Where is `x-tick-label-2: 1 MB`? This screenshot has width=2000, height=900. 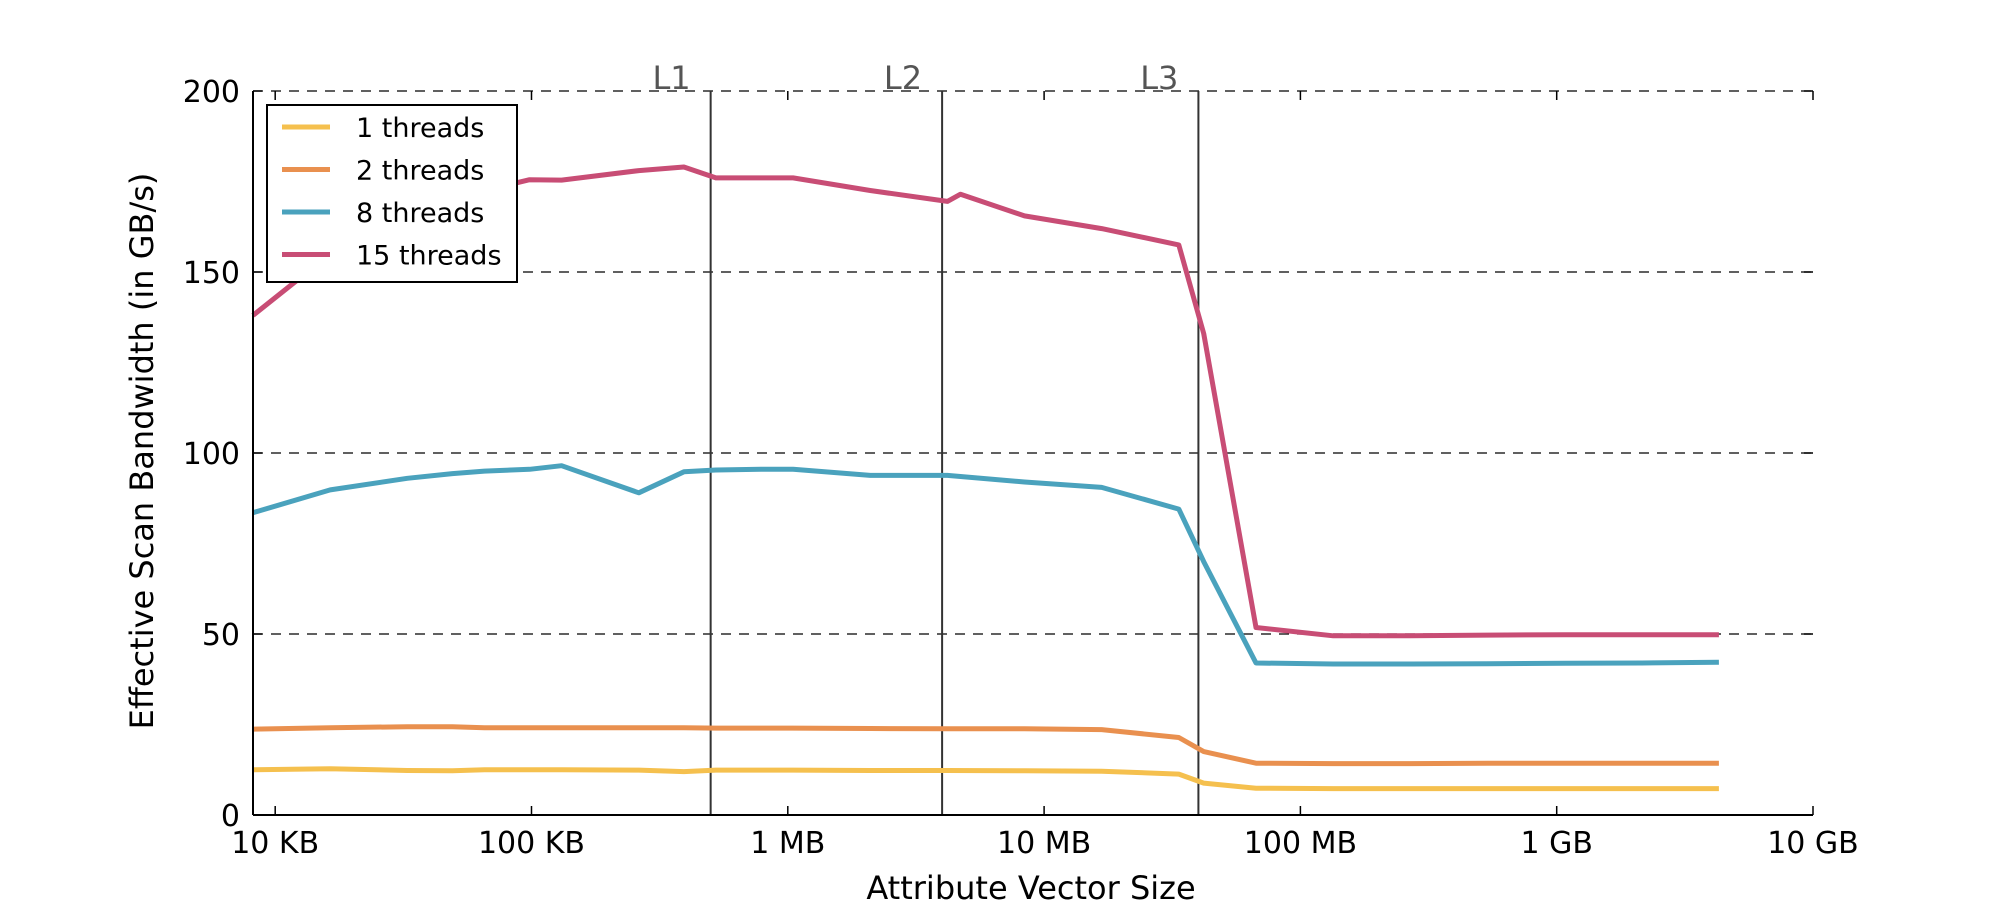 x-tick-label-2: 1 MB is located at coordinates (787, 843).